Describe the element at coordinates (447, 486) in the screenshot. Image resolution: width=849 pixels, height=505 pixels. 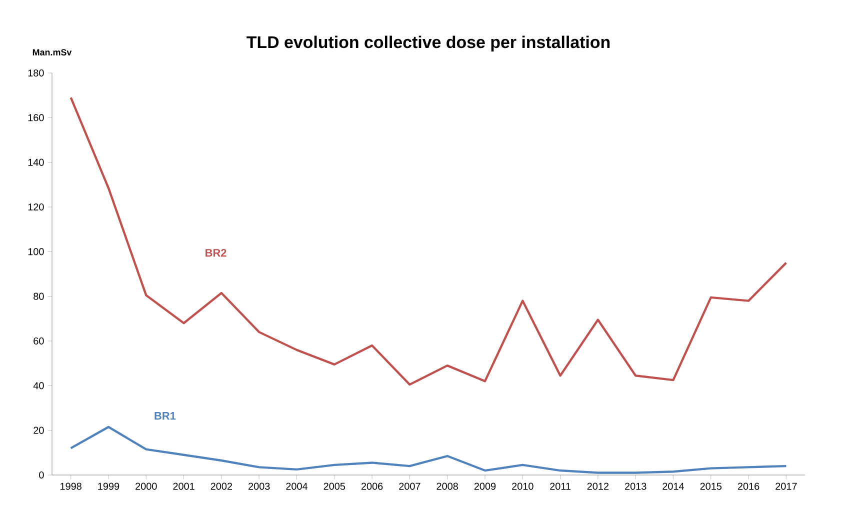
I see `x-tick-label: 2008` at that location.